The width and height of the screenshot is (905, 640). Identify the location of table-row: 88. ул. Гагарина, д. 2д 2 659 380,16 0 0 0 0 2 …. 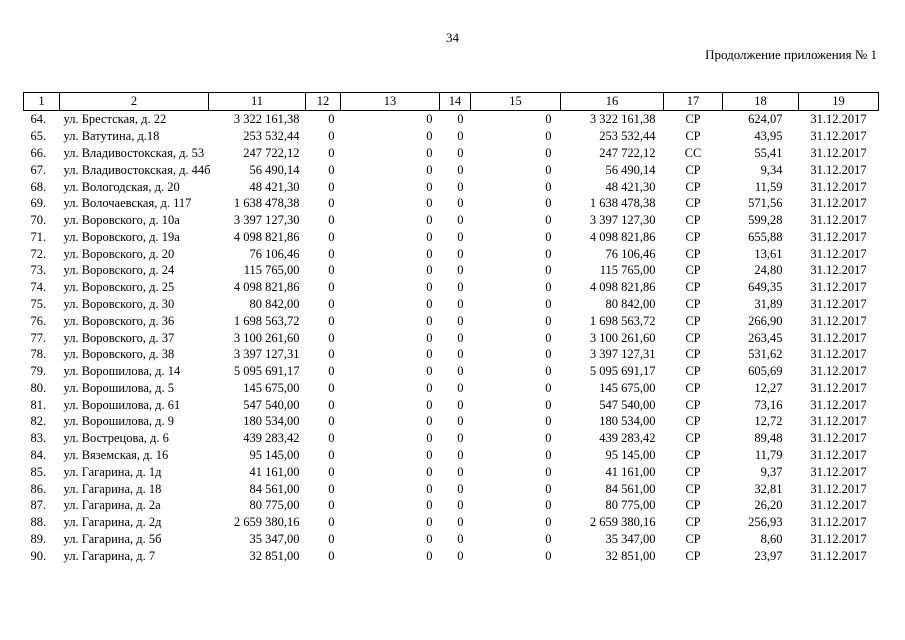
(451, 522).